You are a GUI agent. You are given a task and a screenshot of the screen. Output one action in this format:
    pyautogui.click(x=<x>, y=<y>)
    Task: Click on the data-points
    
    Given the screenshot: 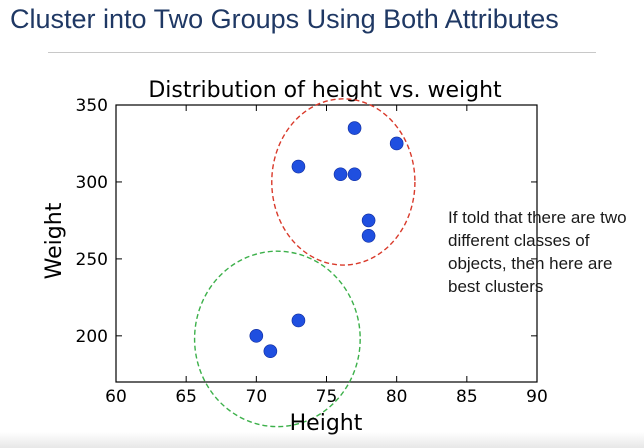 What is the action you would take?
    pyautogui.click(x=326, y=240)
    